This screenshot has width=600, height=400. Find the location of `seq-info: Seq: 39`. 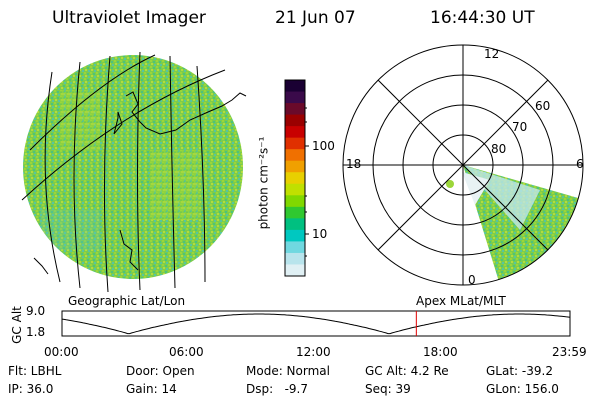

seq-info: Seq: 39 is located at coordinates (388, 389).